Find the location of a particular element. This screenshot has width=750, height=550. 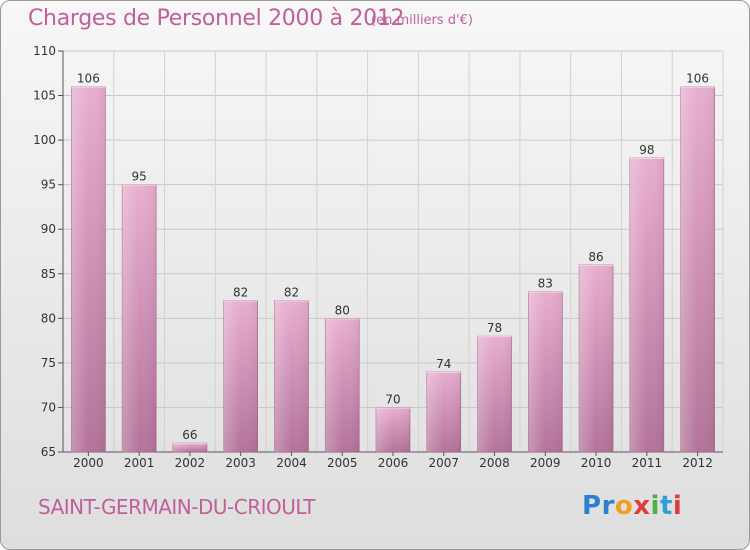

y-tick-label: 95 is located at coordinates (48, 185).